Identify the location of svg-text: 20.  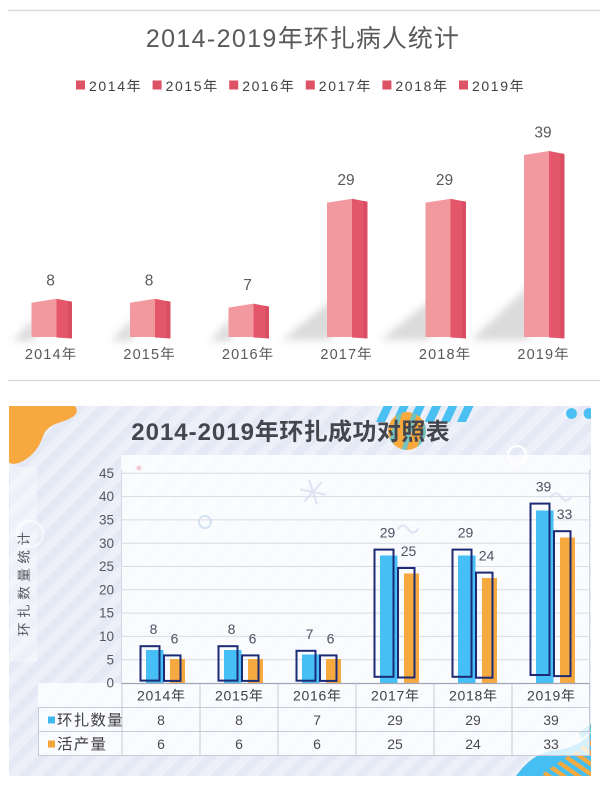
(106, 589).